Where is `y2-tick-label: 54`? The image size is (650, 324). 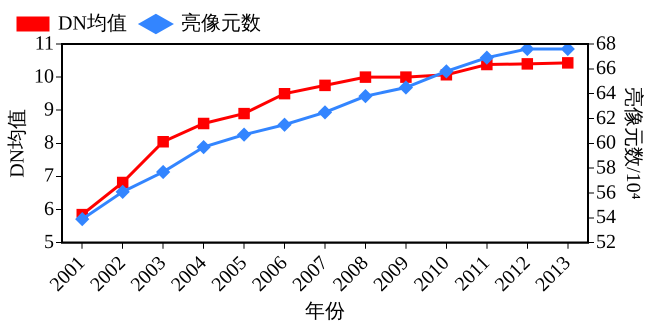
y2-tick-label: 54 is located at coordinates (606, 217).